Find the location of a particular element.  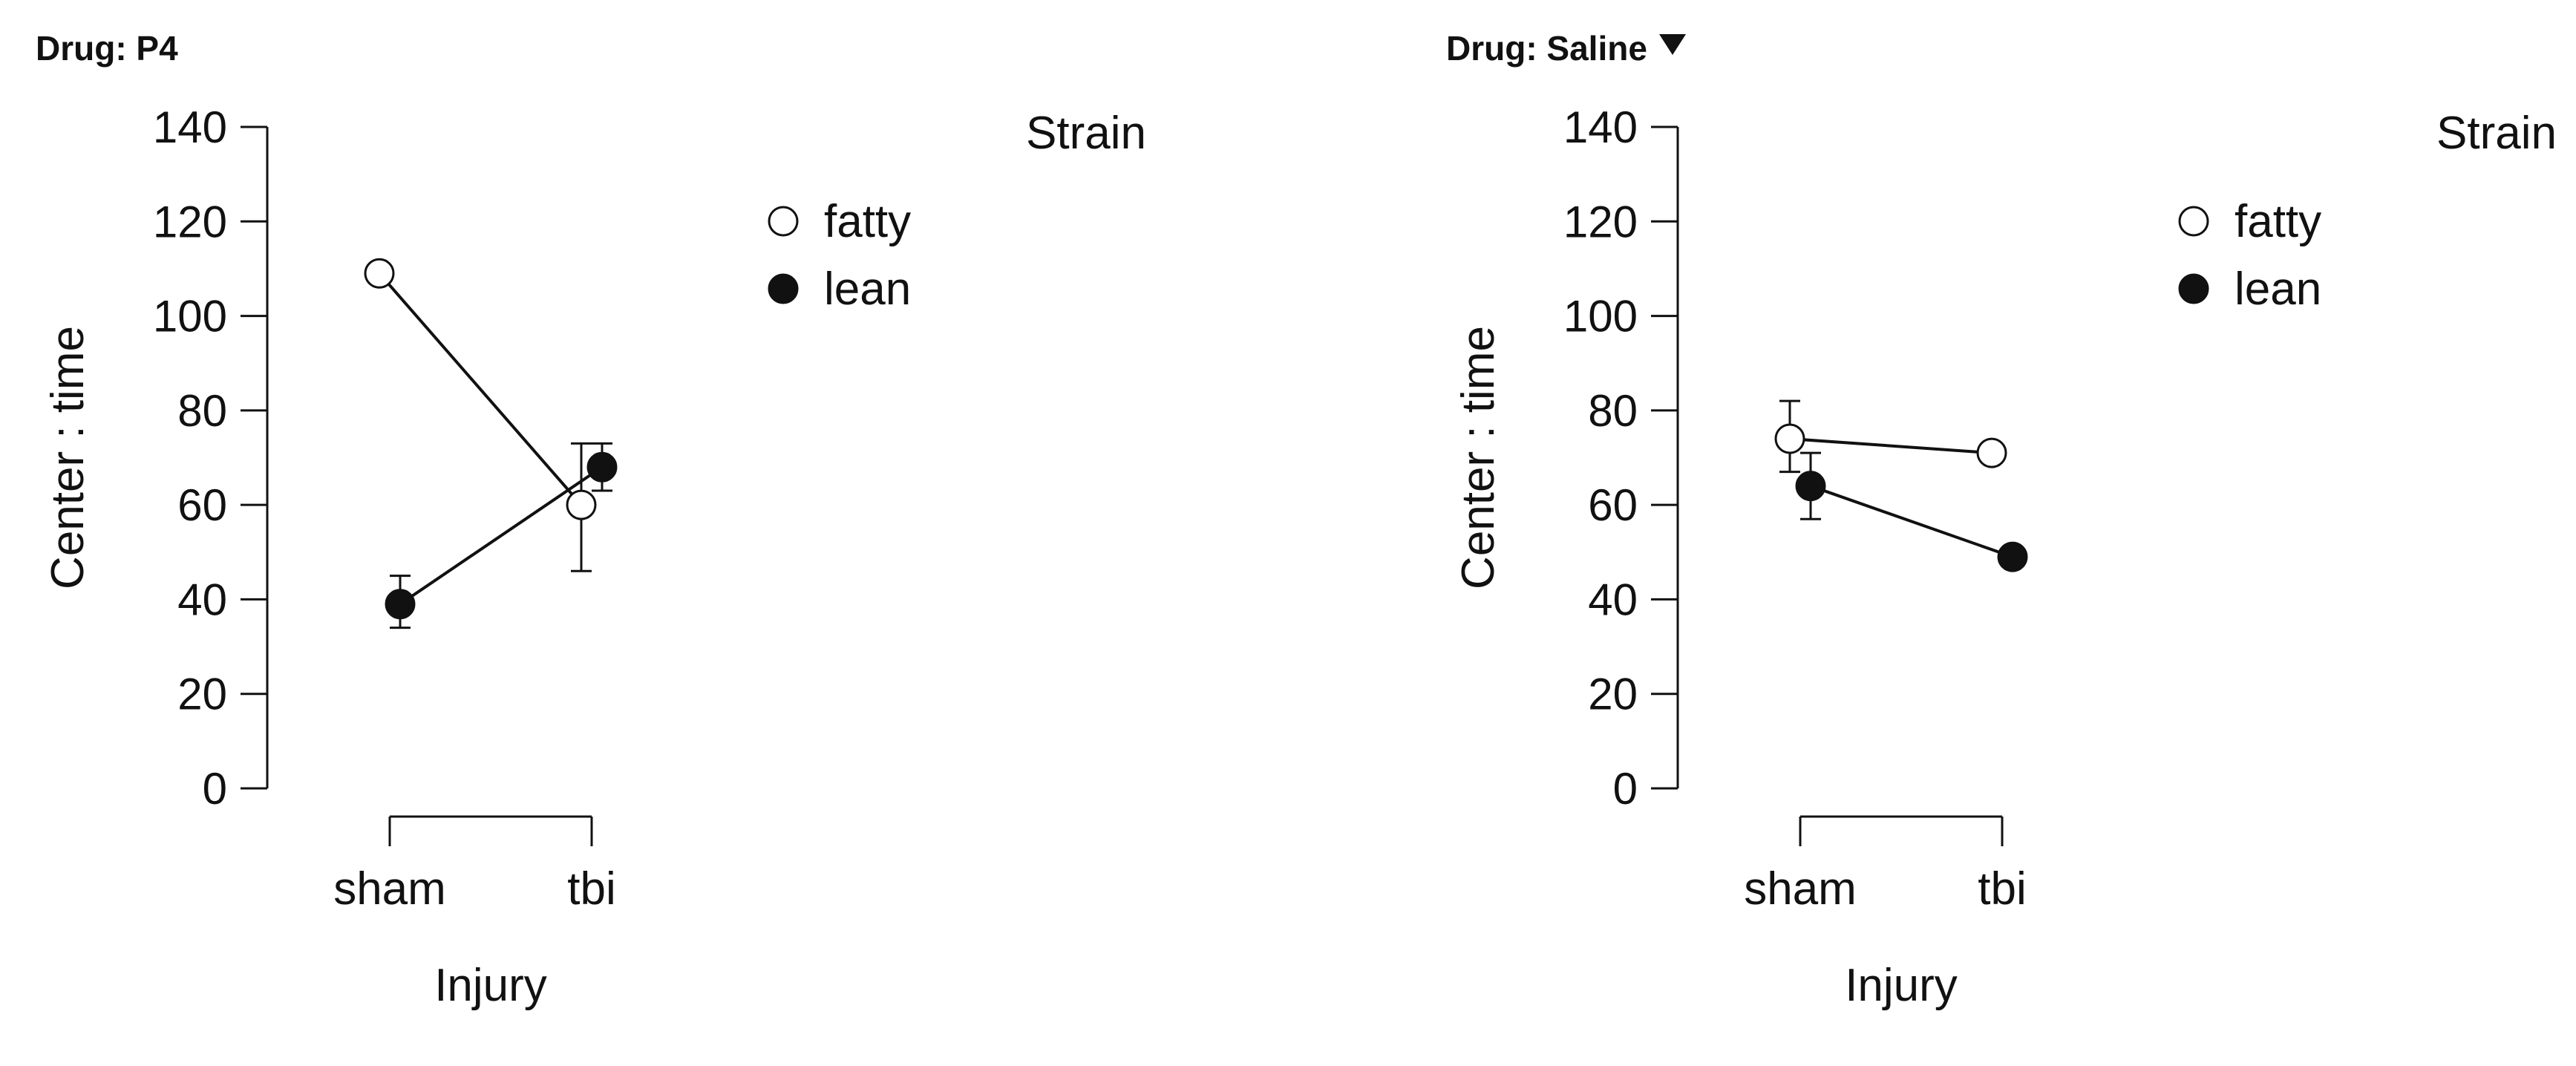

panel-title: Drug: P4 is located at coordinates (107, 49).